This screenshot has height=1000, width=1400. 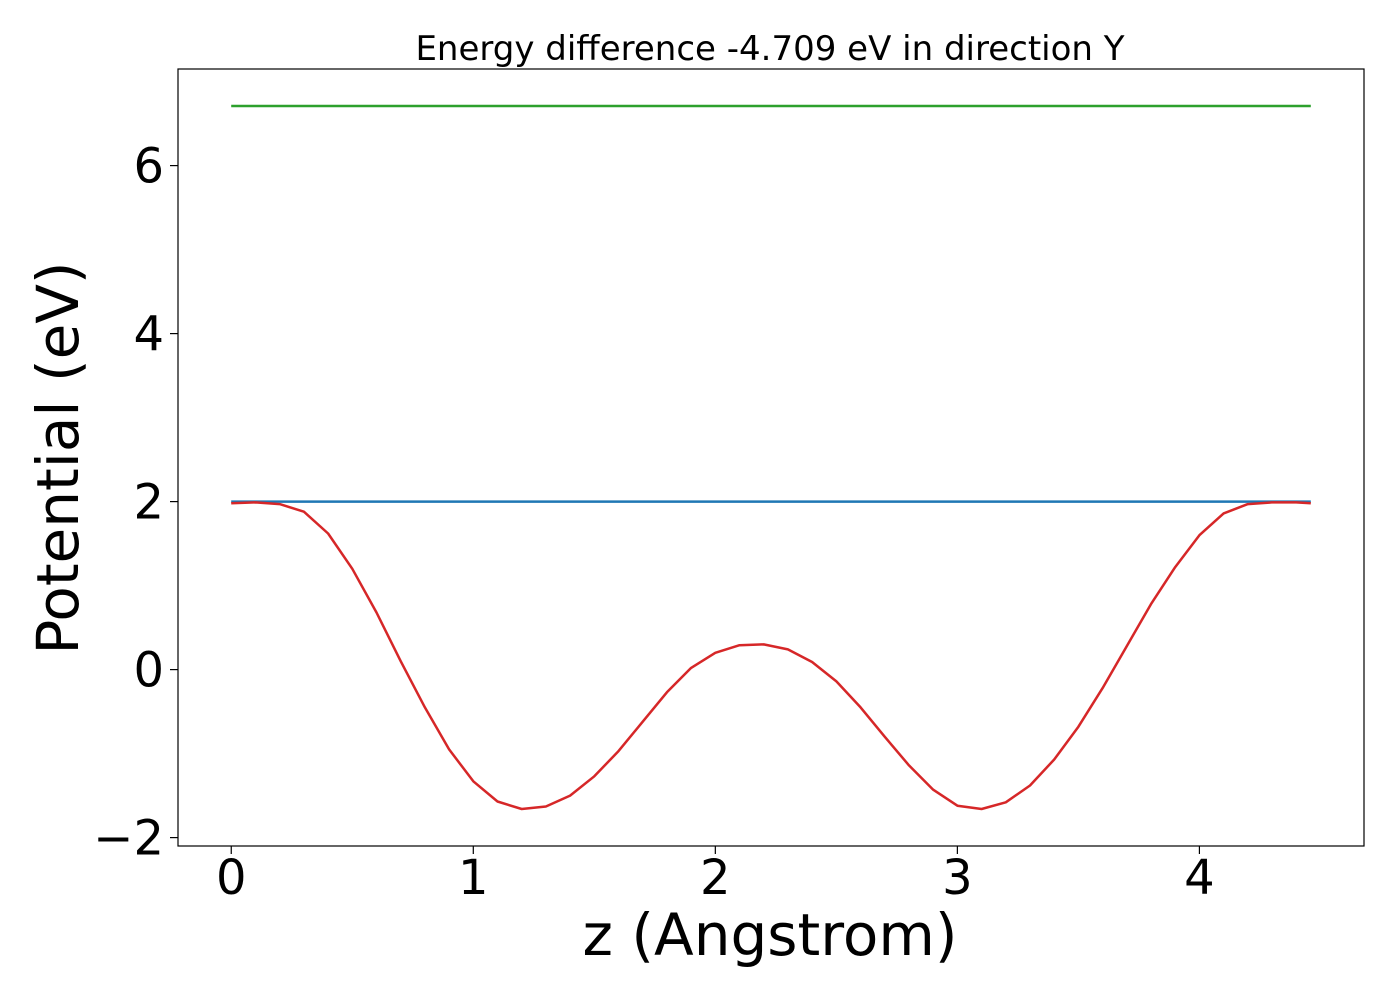 I want to click on y-tick-label: 0, so click(x=148, y=671).